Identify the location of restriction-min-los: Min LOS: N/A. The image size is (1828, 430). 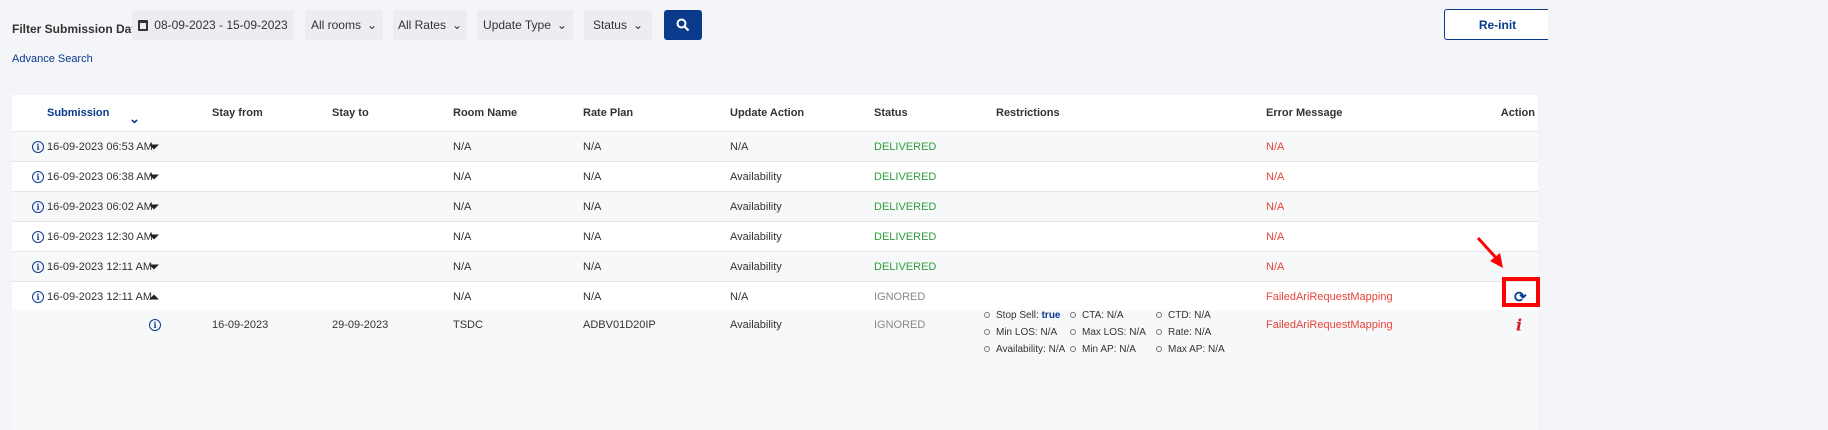
(1027, 332).